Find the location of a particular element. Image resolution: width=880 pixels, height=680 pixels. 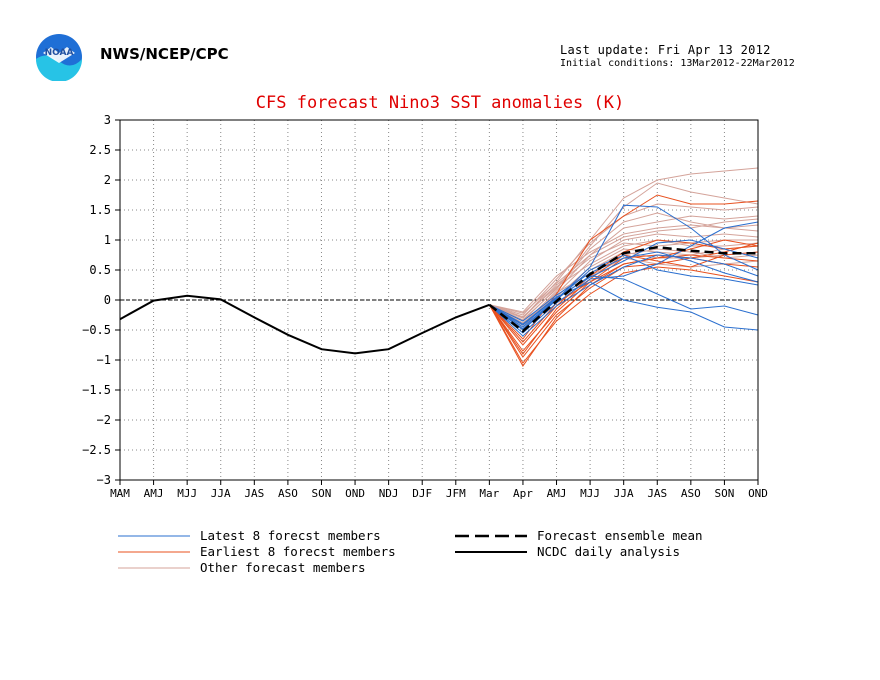

x-tick-label: DJF is located at coordinates (422, 493).